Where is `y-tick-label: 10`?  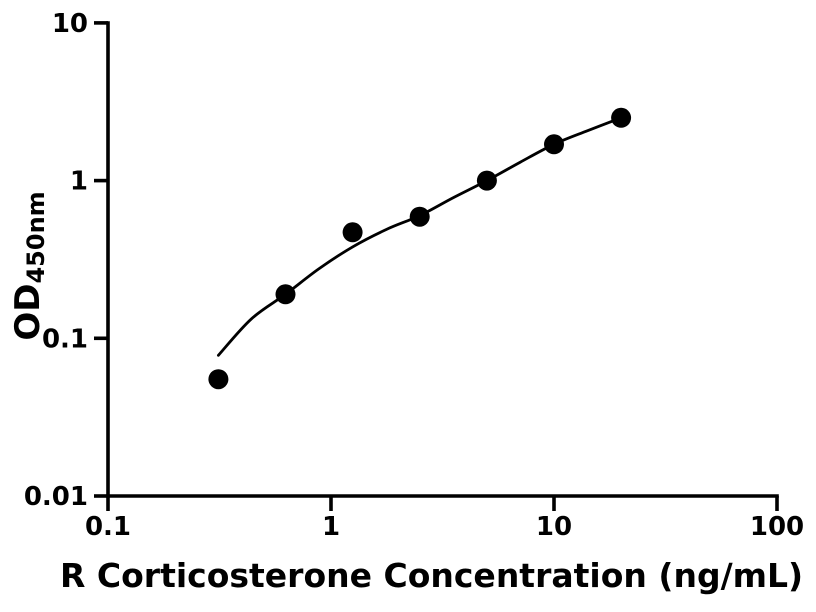 y-tick-label: 10 is located at coordinates (70, 24).